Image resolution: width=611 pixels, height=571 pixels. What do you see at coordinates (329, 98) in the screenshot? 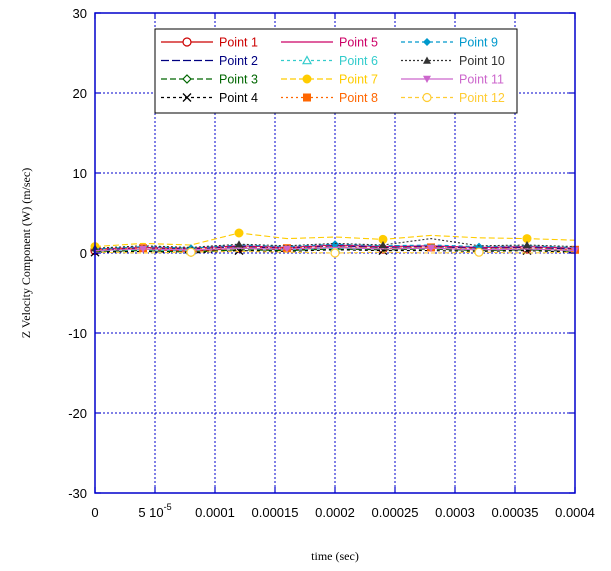
I see `legend-item: Point 8` at bounding box center [329, 98].